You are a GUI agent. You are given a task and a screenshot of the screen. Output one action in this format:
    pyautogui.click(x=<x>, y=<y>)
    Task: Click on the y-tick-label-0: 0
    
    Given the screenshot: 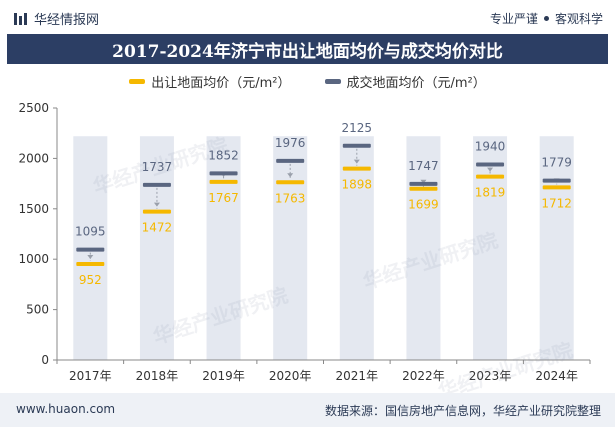 What is the action you would take?
    pyautogui.click(x=45, y=360)
    